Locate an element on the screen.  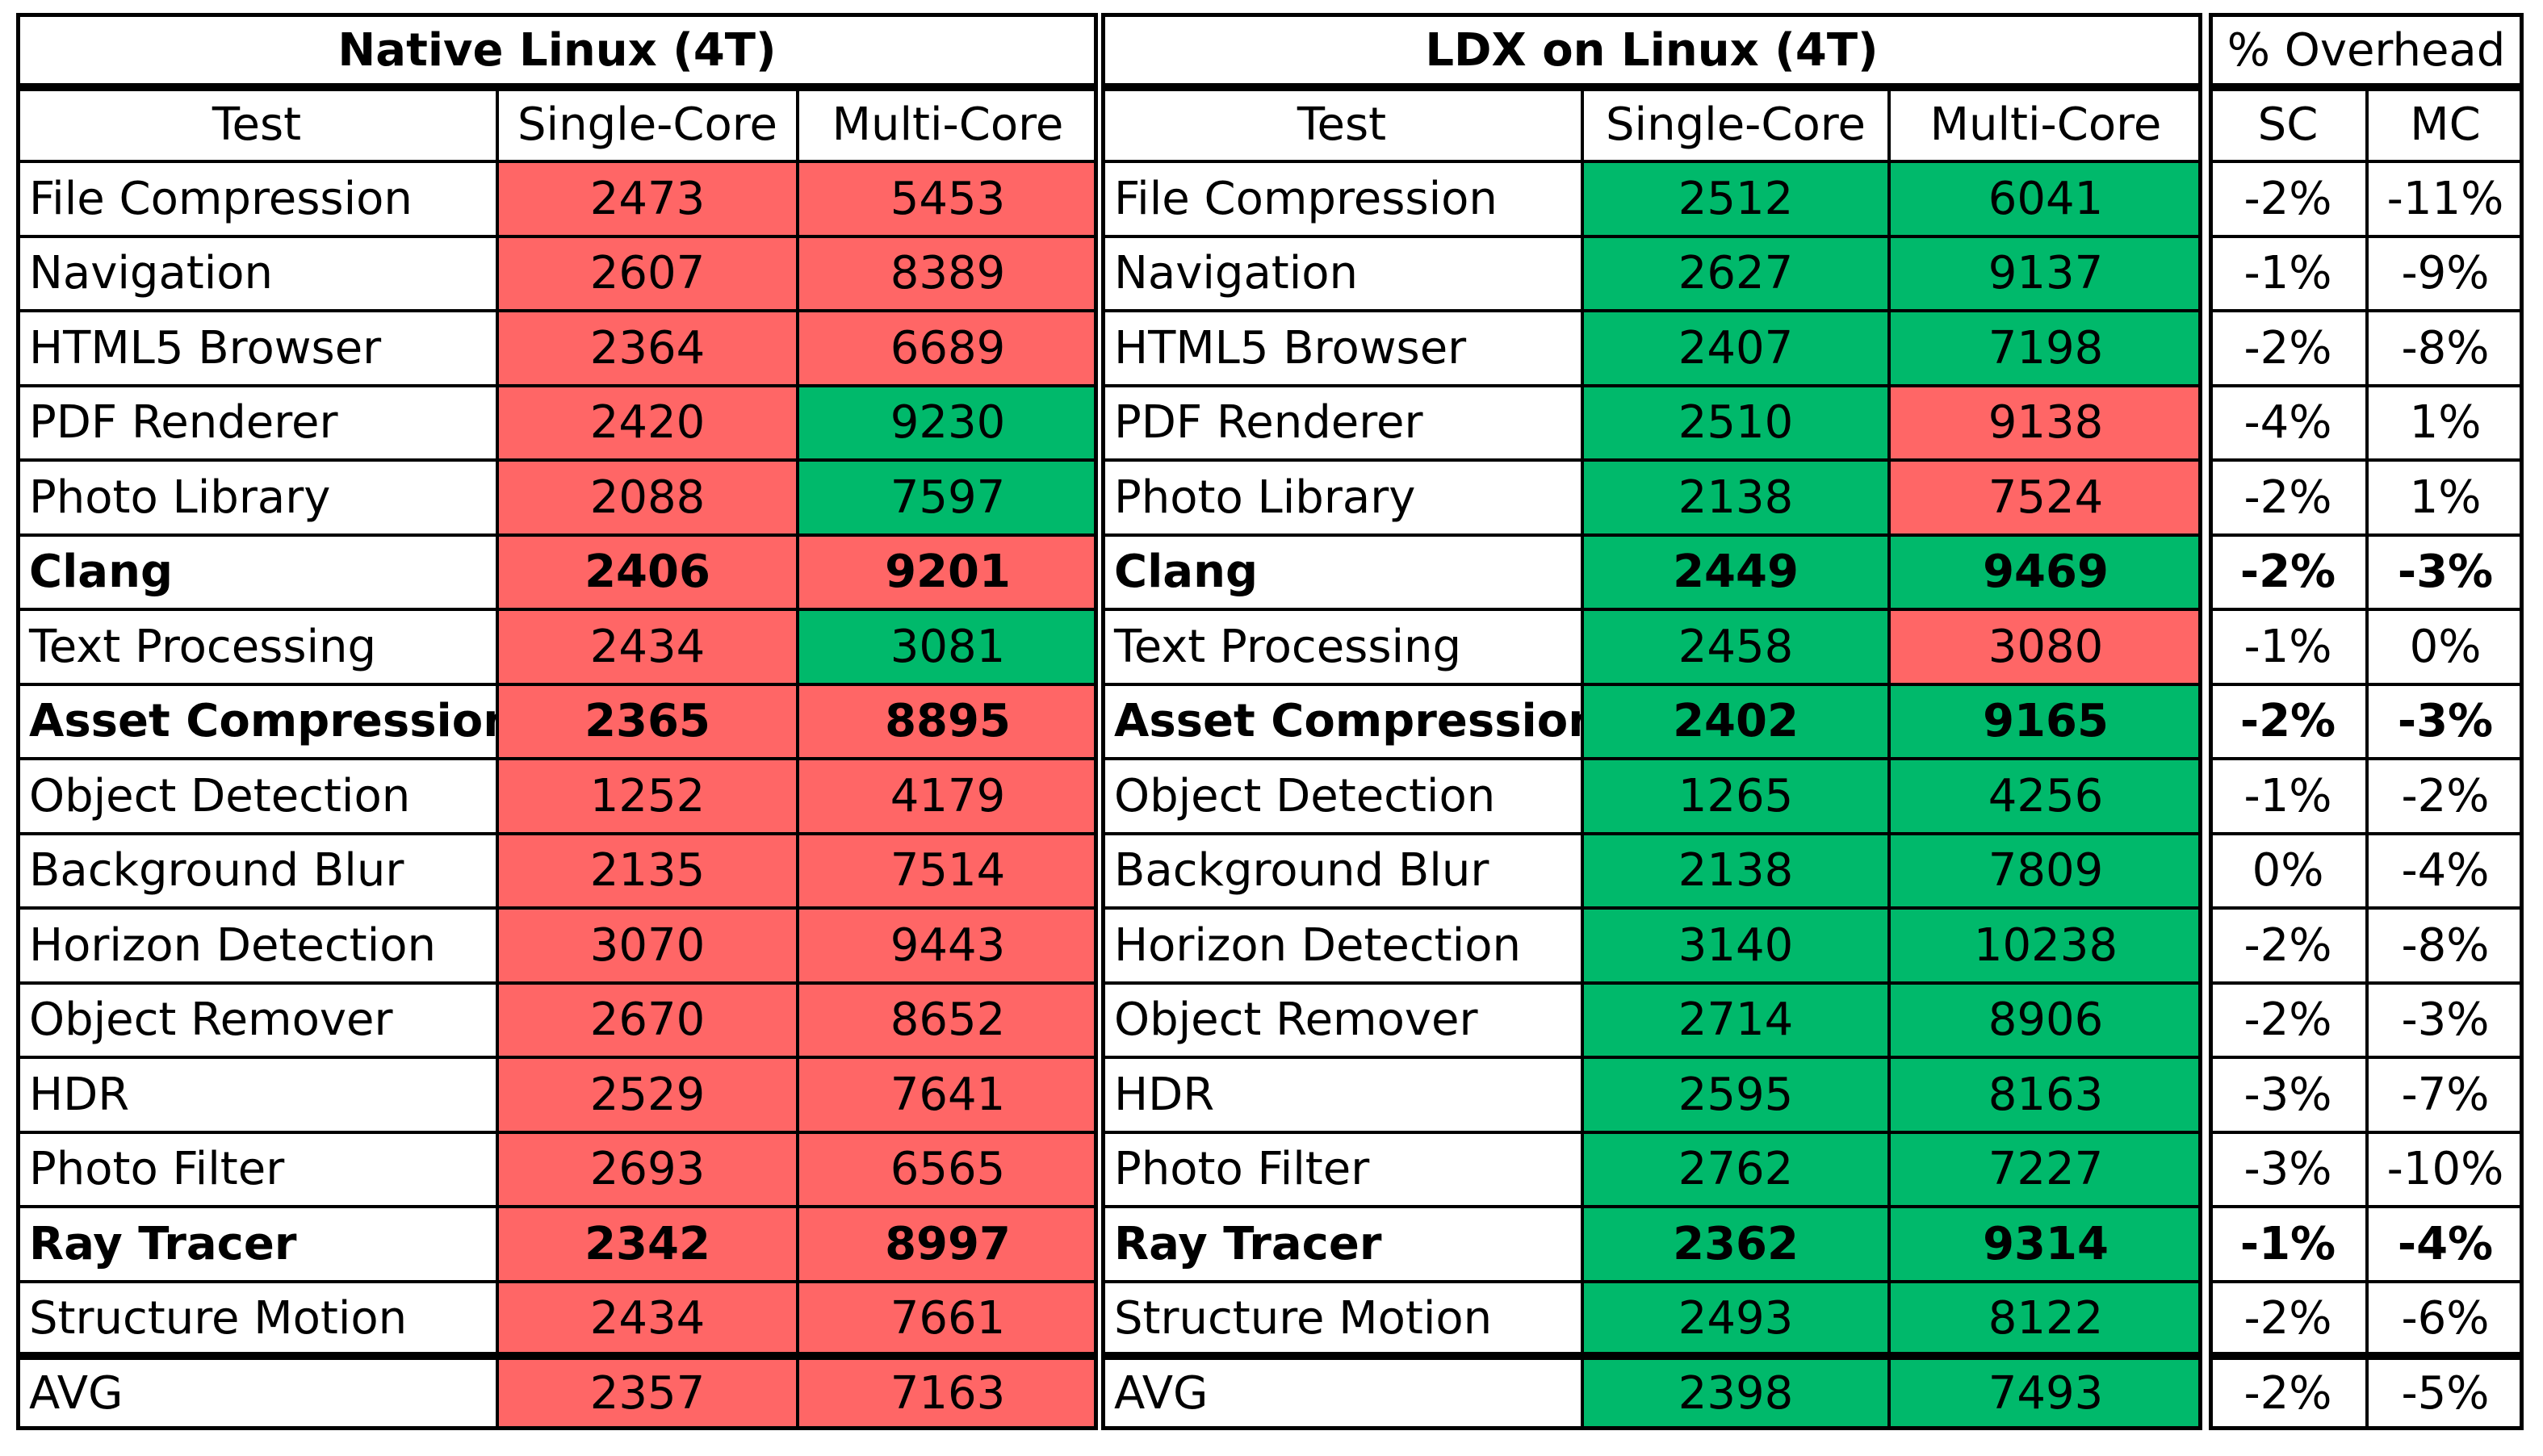
score-cell: 2342 is located at coordinates (647, 1244).